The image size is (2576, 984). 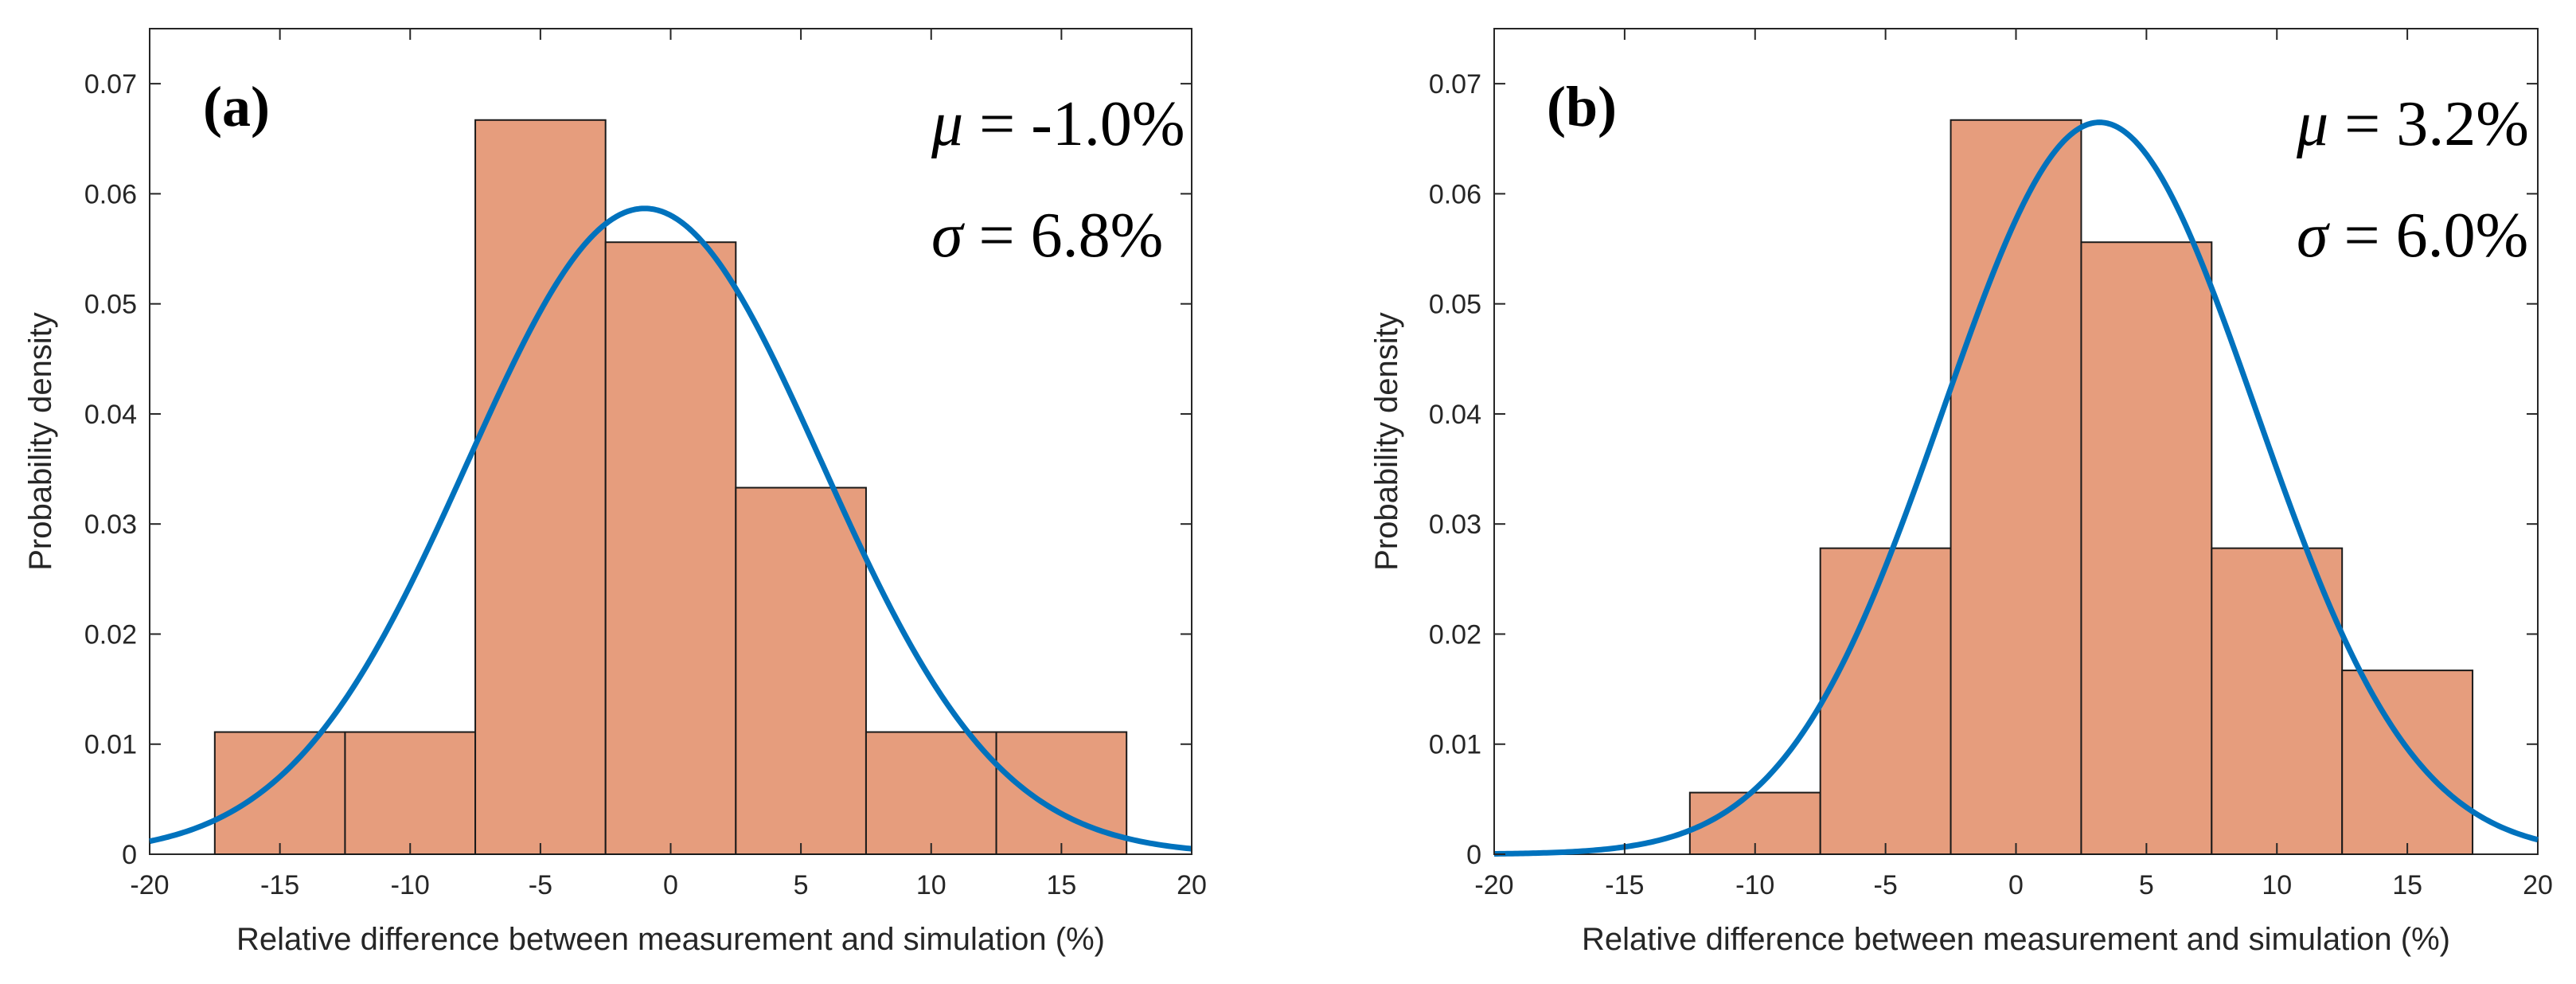 I want to click on sigma-annotation: σ = 6.8%, so click(x=1047, y=236).